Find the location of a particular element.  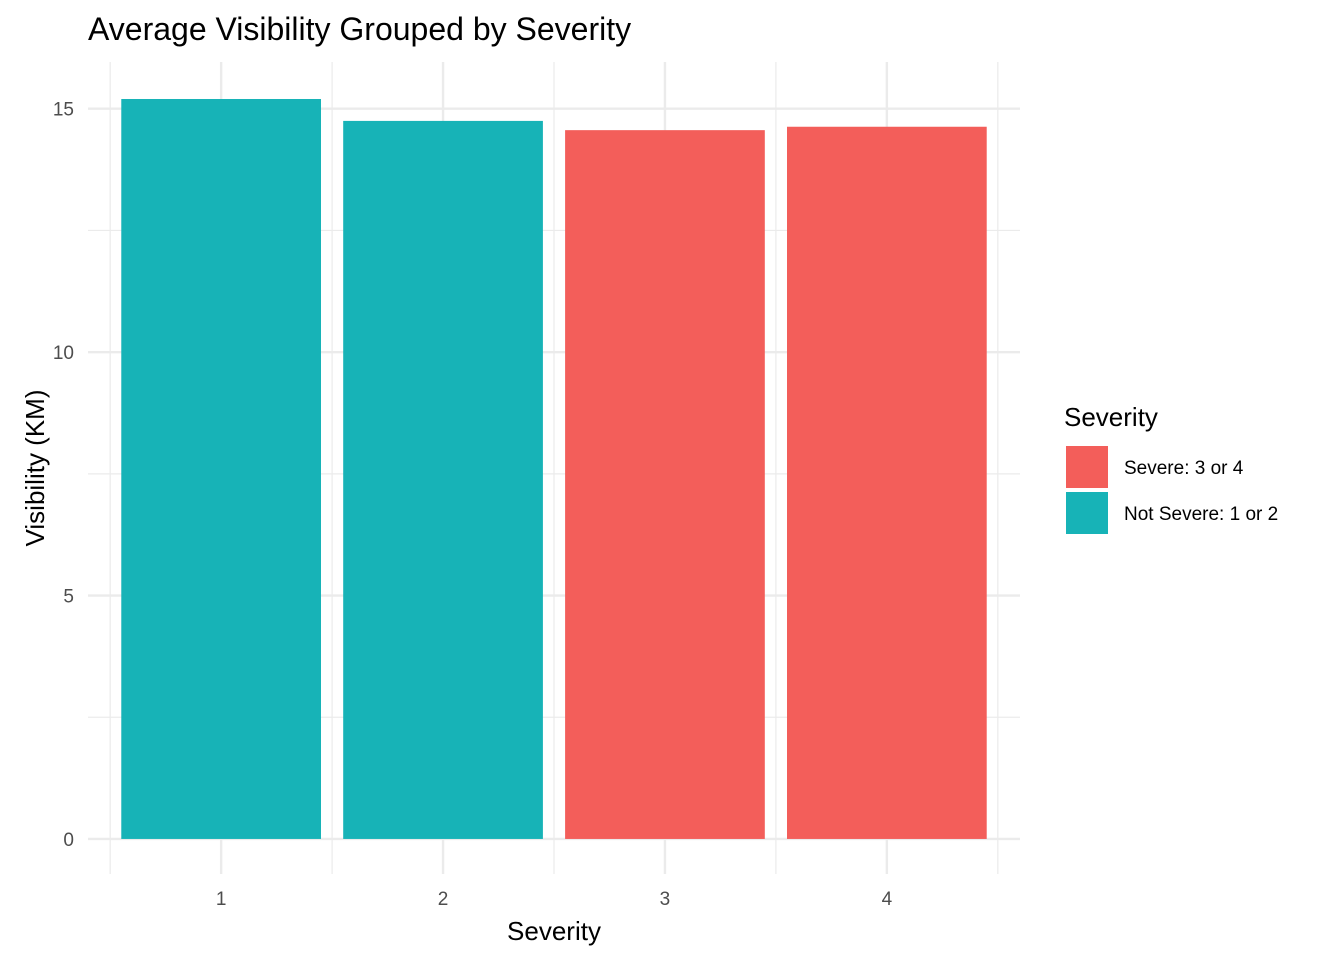

y-tick-label: 5 is located at coordinates (68, 597).